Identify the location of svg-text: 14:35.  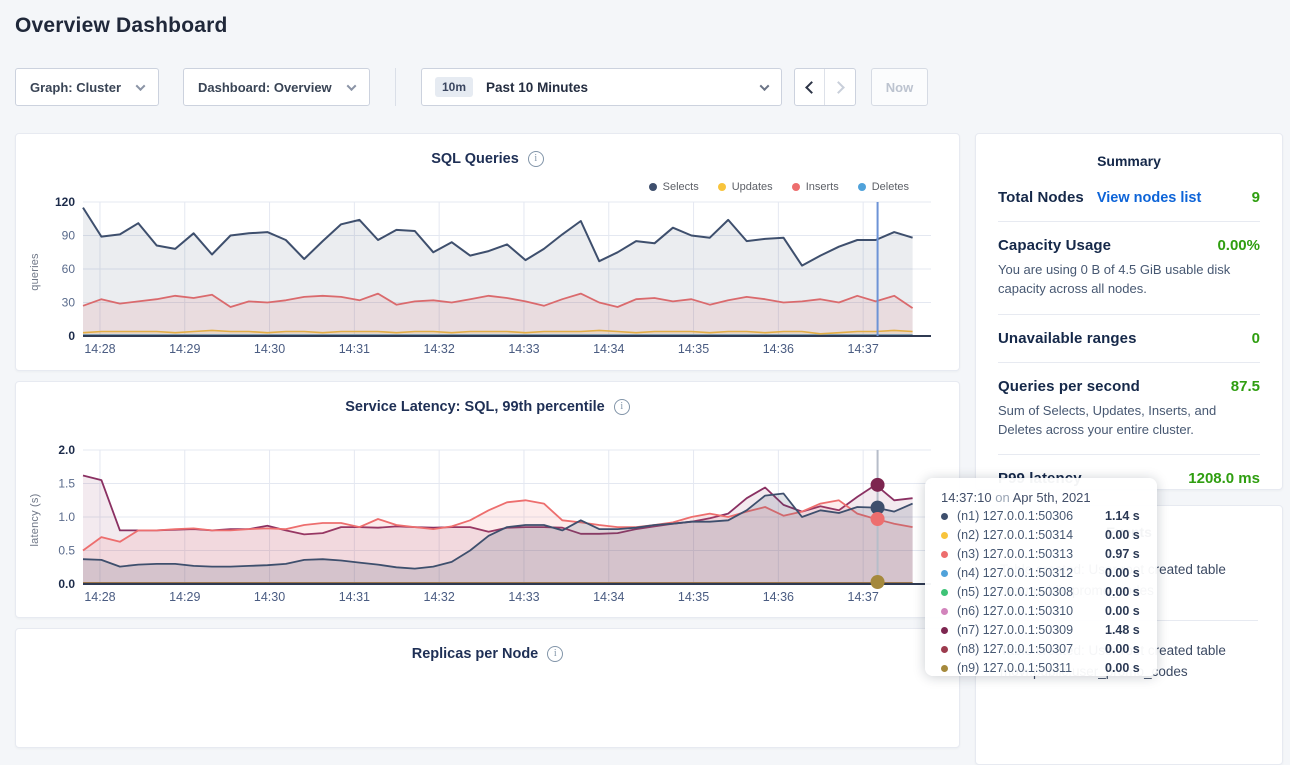
(693, 597).